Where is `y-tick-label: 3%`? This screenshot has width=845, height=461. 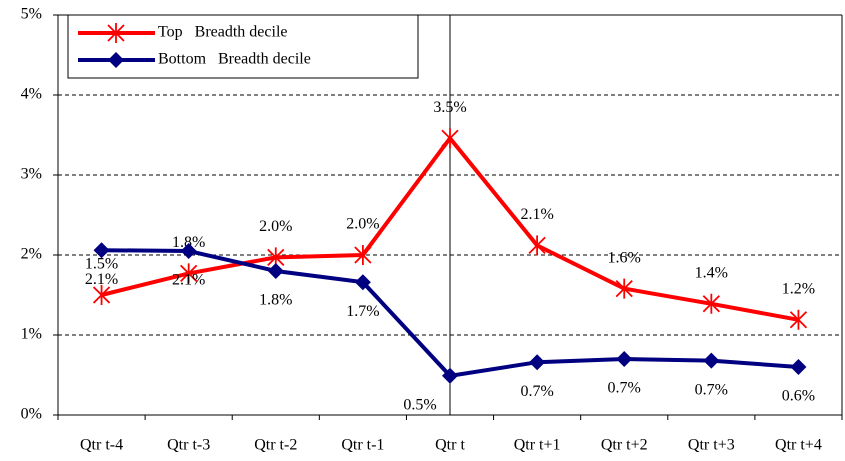
y-tick-label: 3% is located at coordinates (31, 174).